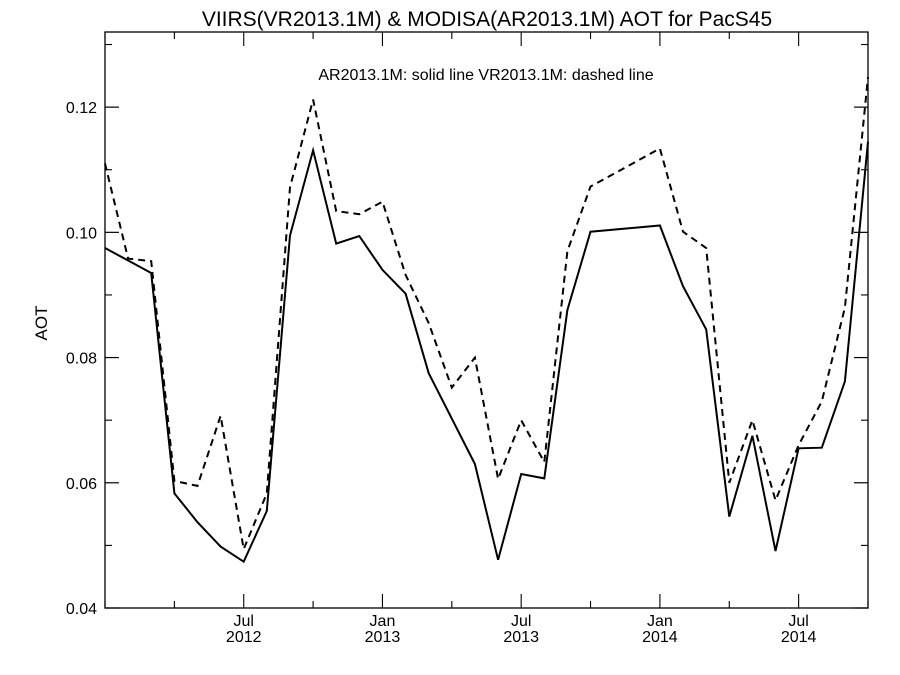 Image resolution: width=900 pixels, height=675 pixels. What do you see at coordinates (41, 323) in the screenshot?
I see `y-axis-label: AOT` at bounding box center [41, 323].